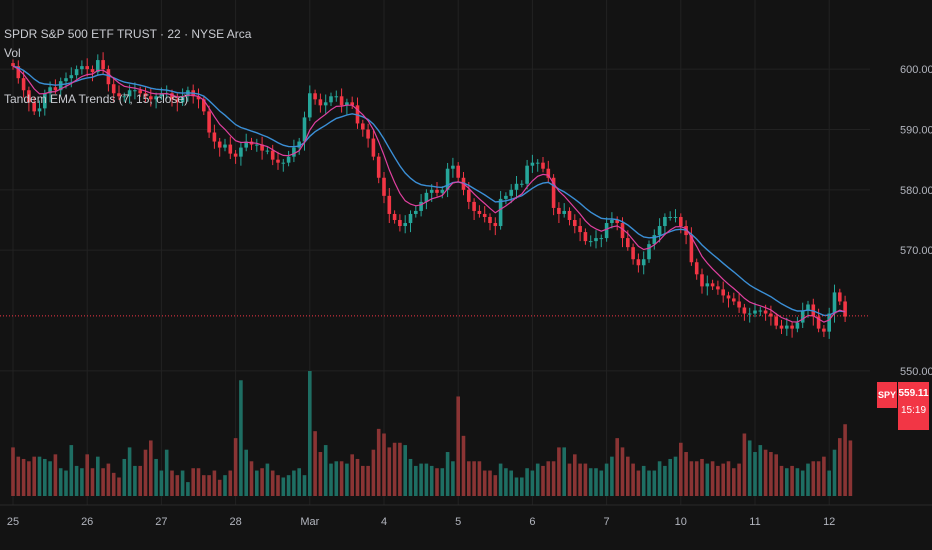 This screenshot has width=932, height=550. Describe the element at coordinates (754, 522) in the screenshot. I see `time-tick-label: 11` at that location.